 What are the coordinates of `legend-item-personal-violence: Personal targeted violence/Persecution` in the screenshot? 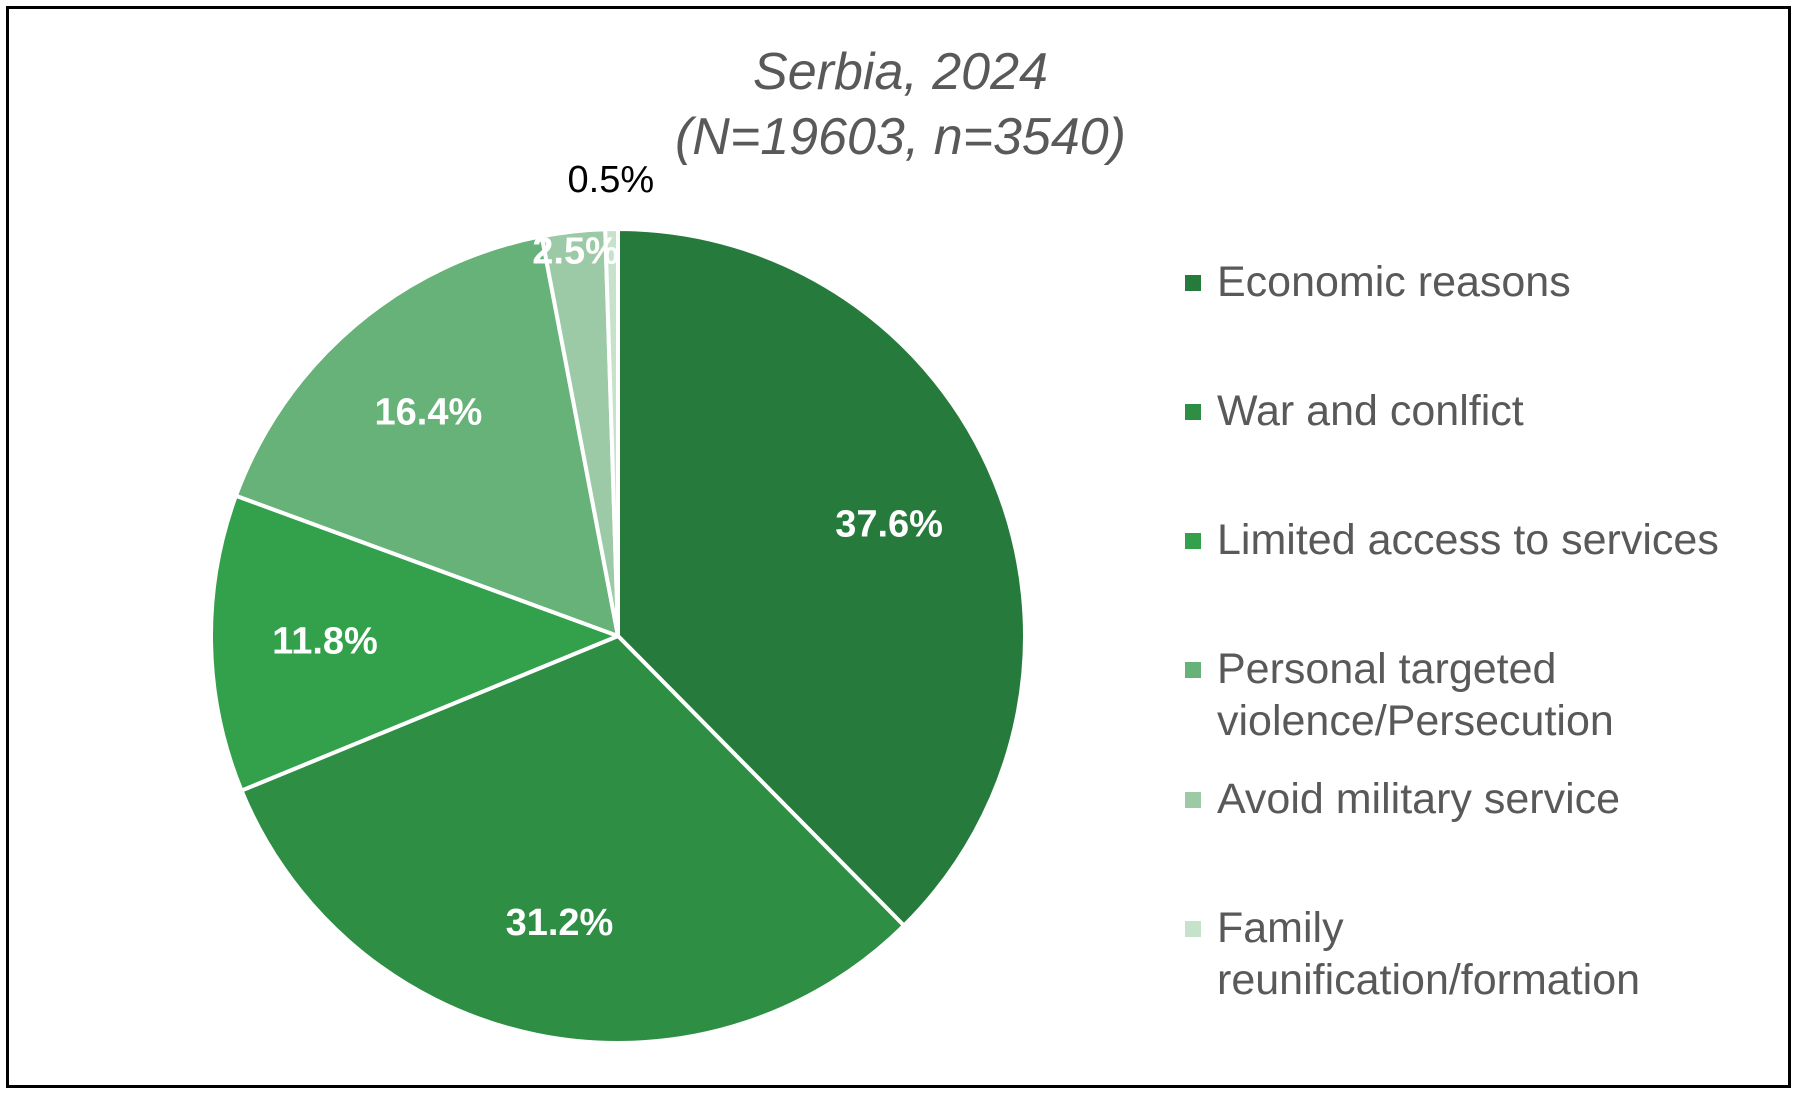 It's located at (1471, 695).